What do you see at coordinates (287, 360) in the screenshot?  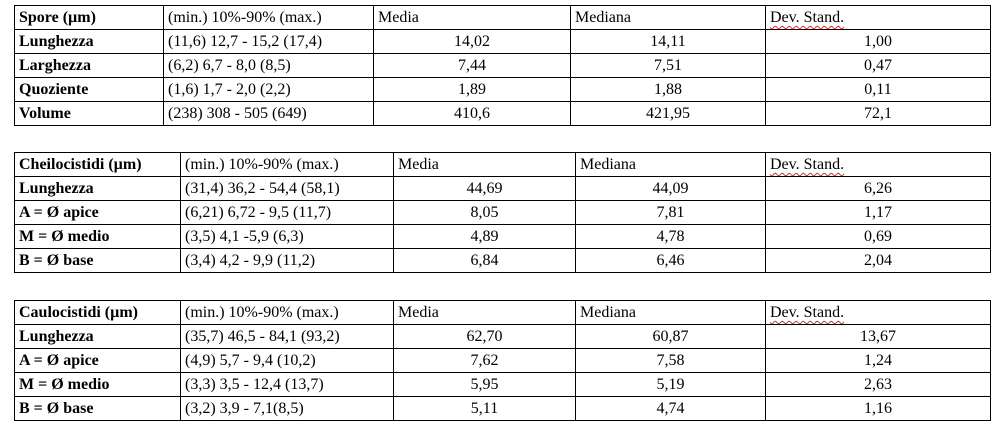 I see `table-cell: (4,9) 5,7 - 9,4 (10,2)` at bounding box center [287, 360].